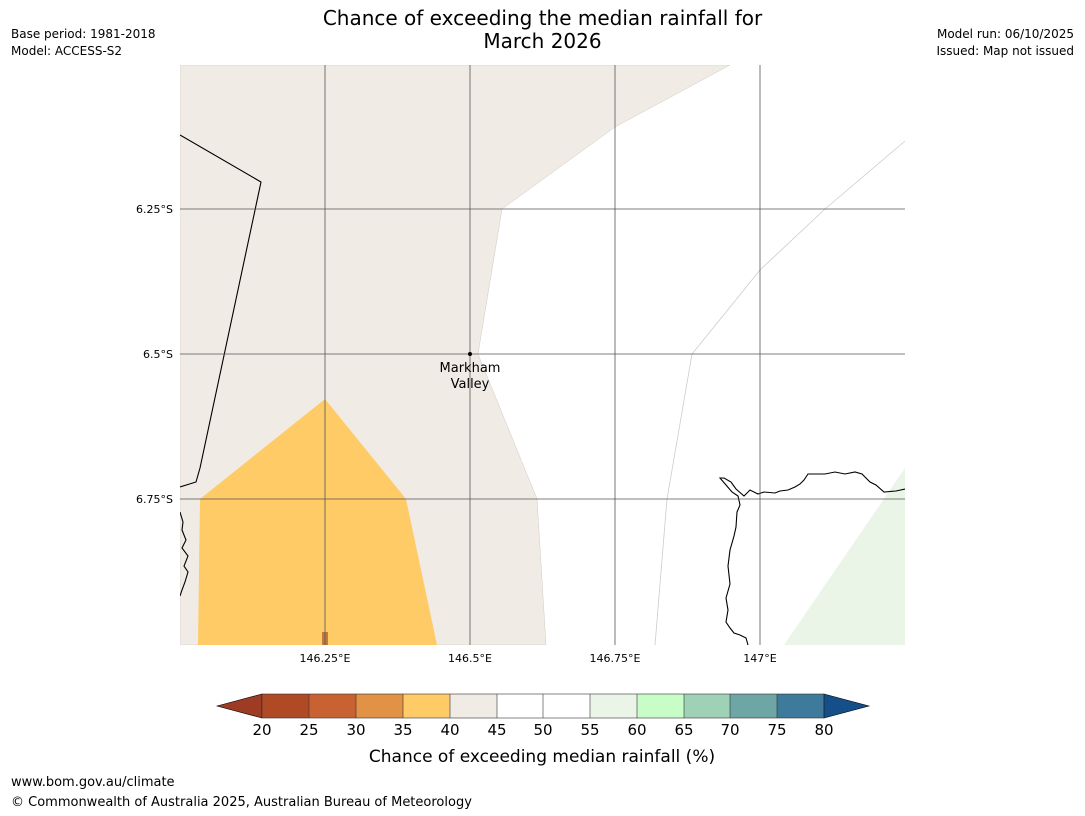 The height and width of the screenshot is (816, 1085). What do you see at coordinates (470, 384) in the screenshot?
I see `place-label-line-2: Valley` at bounding box center [470, 384].